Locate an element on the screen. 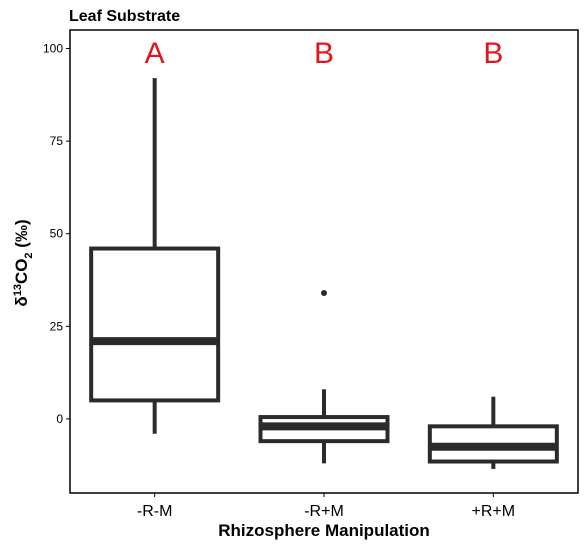 This screenshot has height=550, width=587. y-axis-title: δ13CO2 (‰) is located at coordinates (23, 262).